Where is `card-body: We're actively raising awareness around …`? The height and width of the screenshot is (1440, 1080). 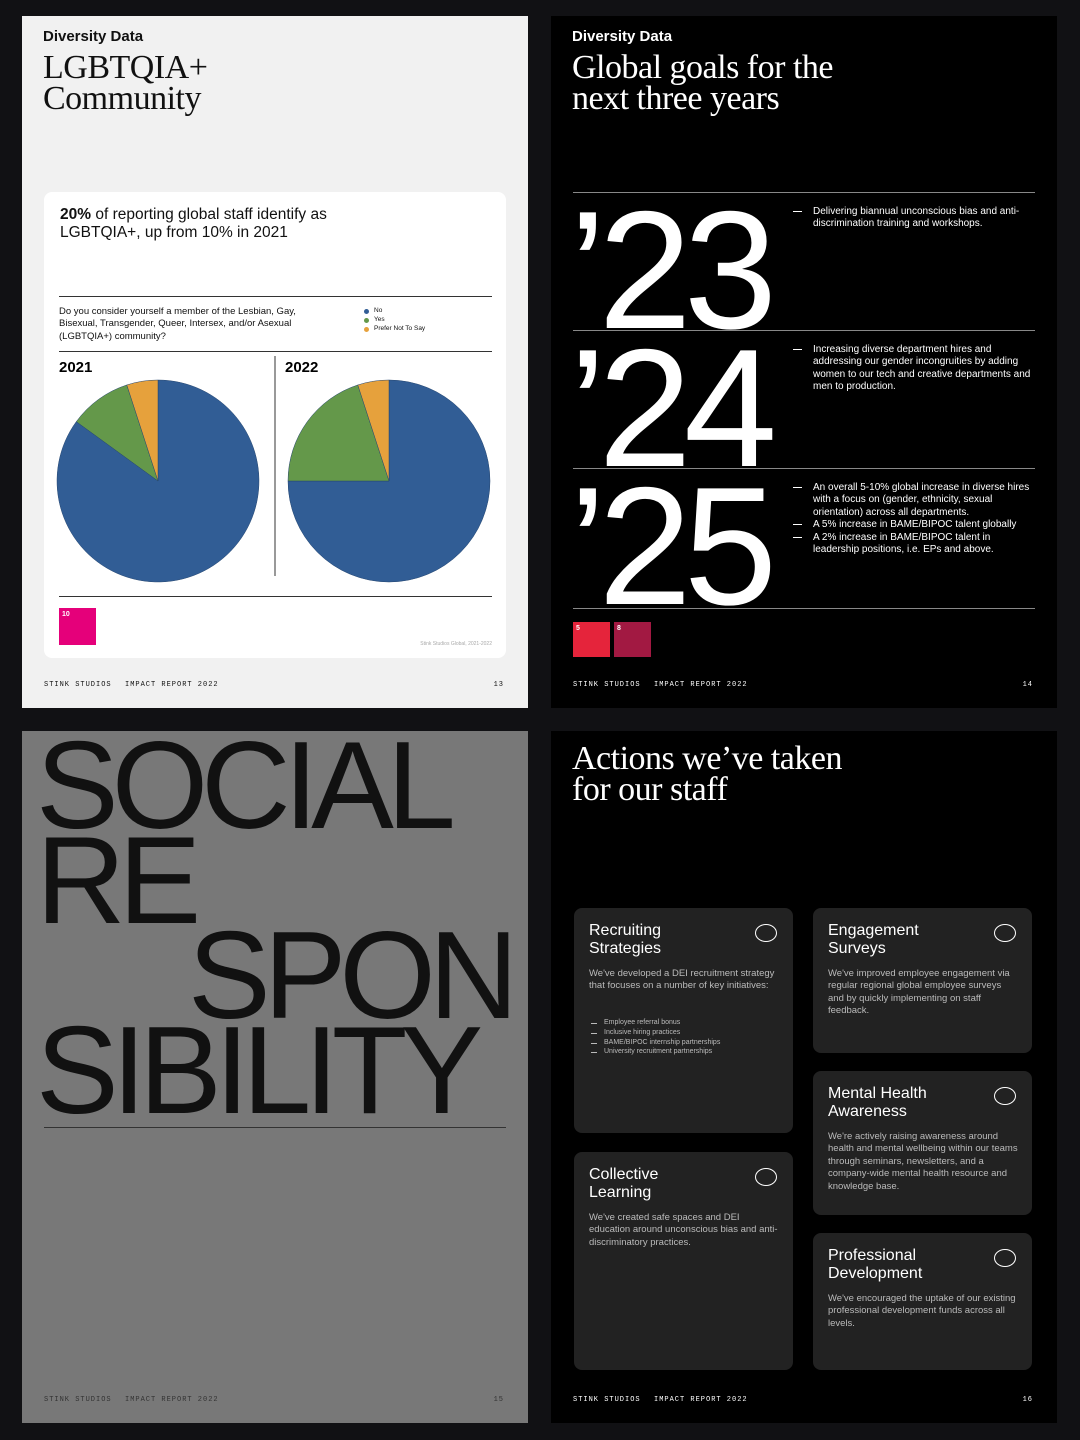
card-body: We're actively raising awareness around … is located at coordinates (923, 1161).